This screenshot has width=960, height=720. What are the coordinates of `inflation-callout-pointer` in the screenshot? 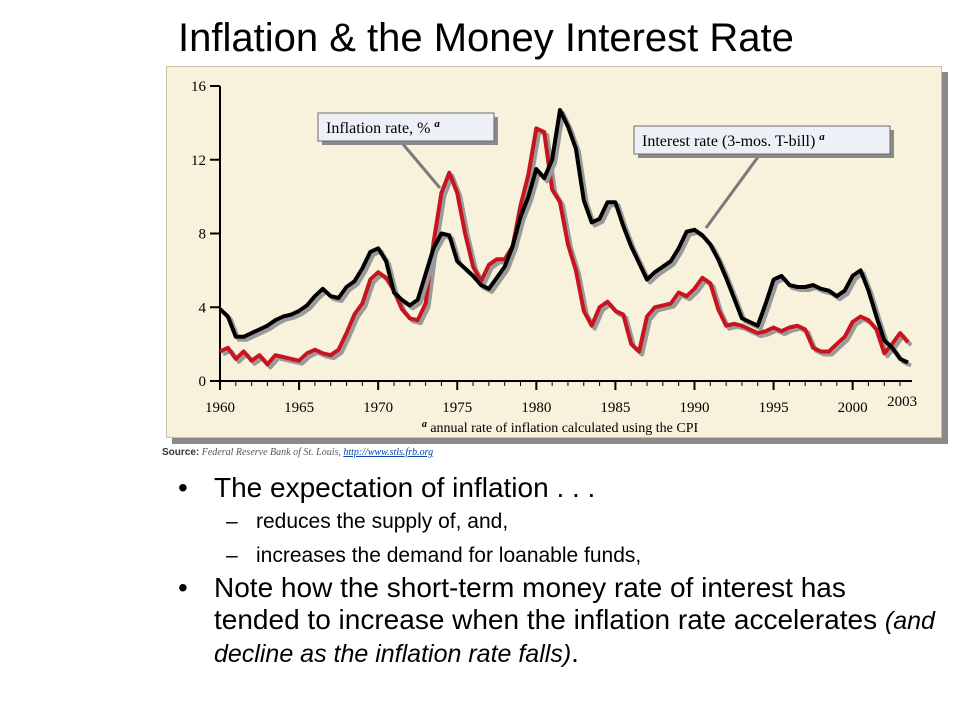 It's located at (421, 165).